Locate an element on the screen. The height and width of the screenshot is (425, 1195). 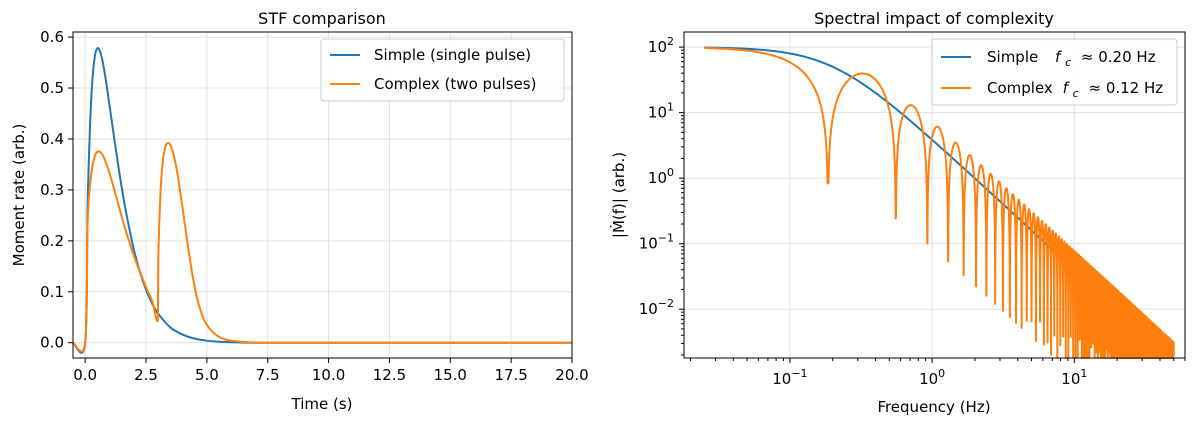
x-axis-label: Time (s) is located at coordinates (322, 404).